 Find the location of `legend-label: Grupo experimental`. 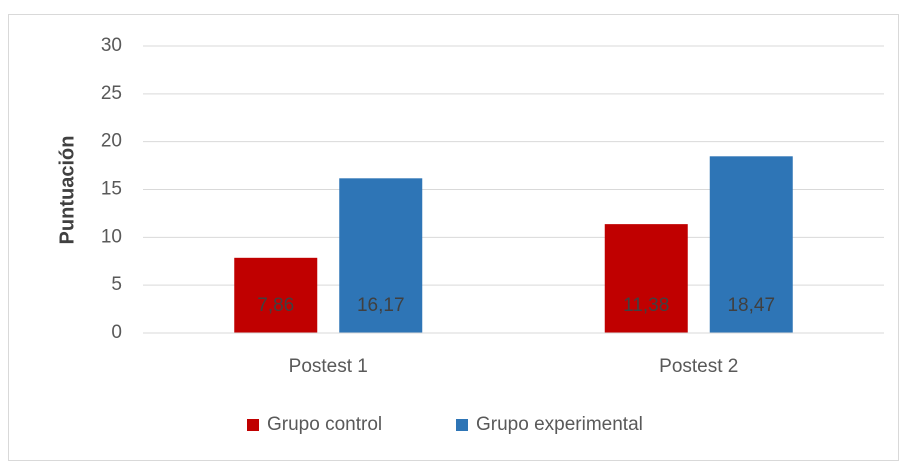

legend-label: Grupo experimental is located at coordinates (559, 424).